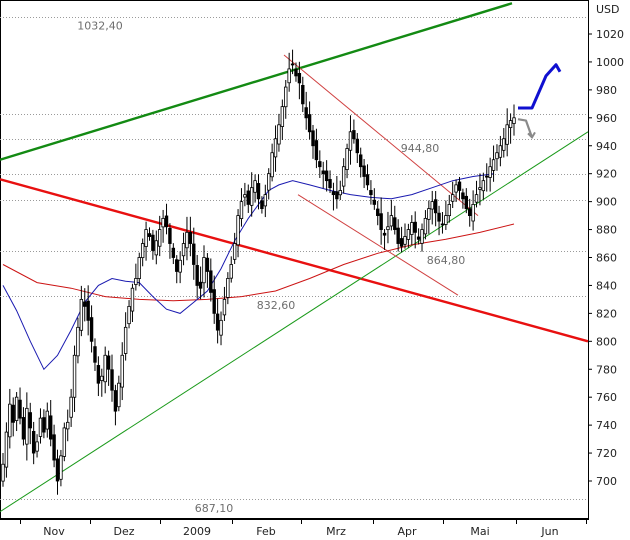 Image resolution: width=630 pixels, height=540 pixels. I want to click on y-tick-label: 940, so click(606, 146).